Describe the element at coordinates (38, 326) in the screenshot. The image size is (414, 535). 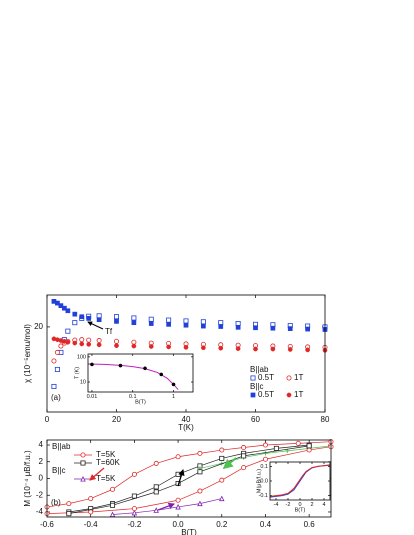
I see `y-tick-label: 20` at that location.